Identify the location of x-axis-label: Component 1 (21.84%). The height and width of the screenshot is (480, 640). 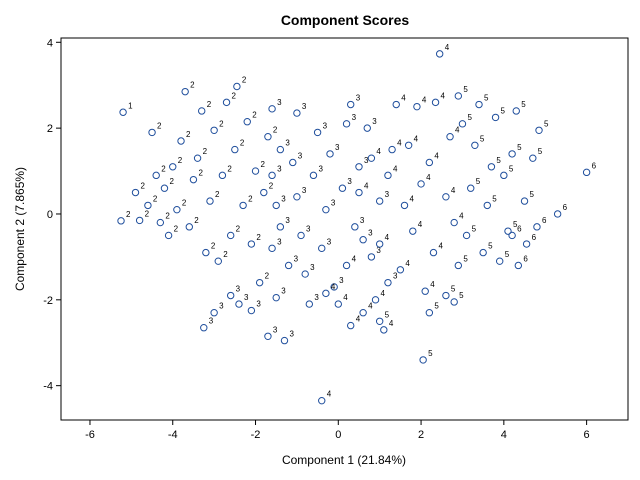
(344, 460).